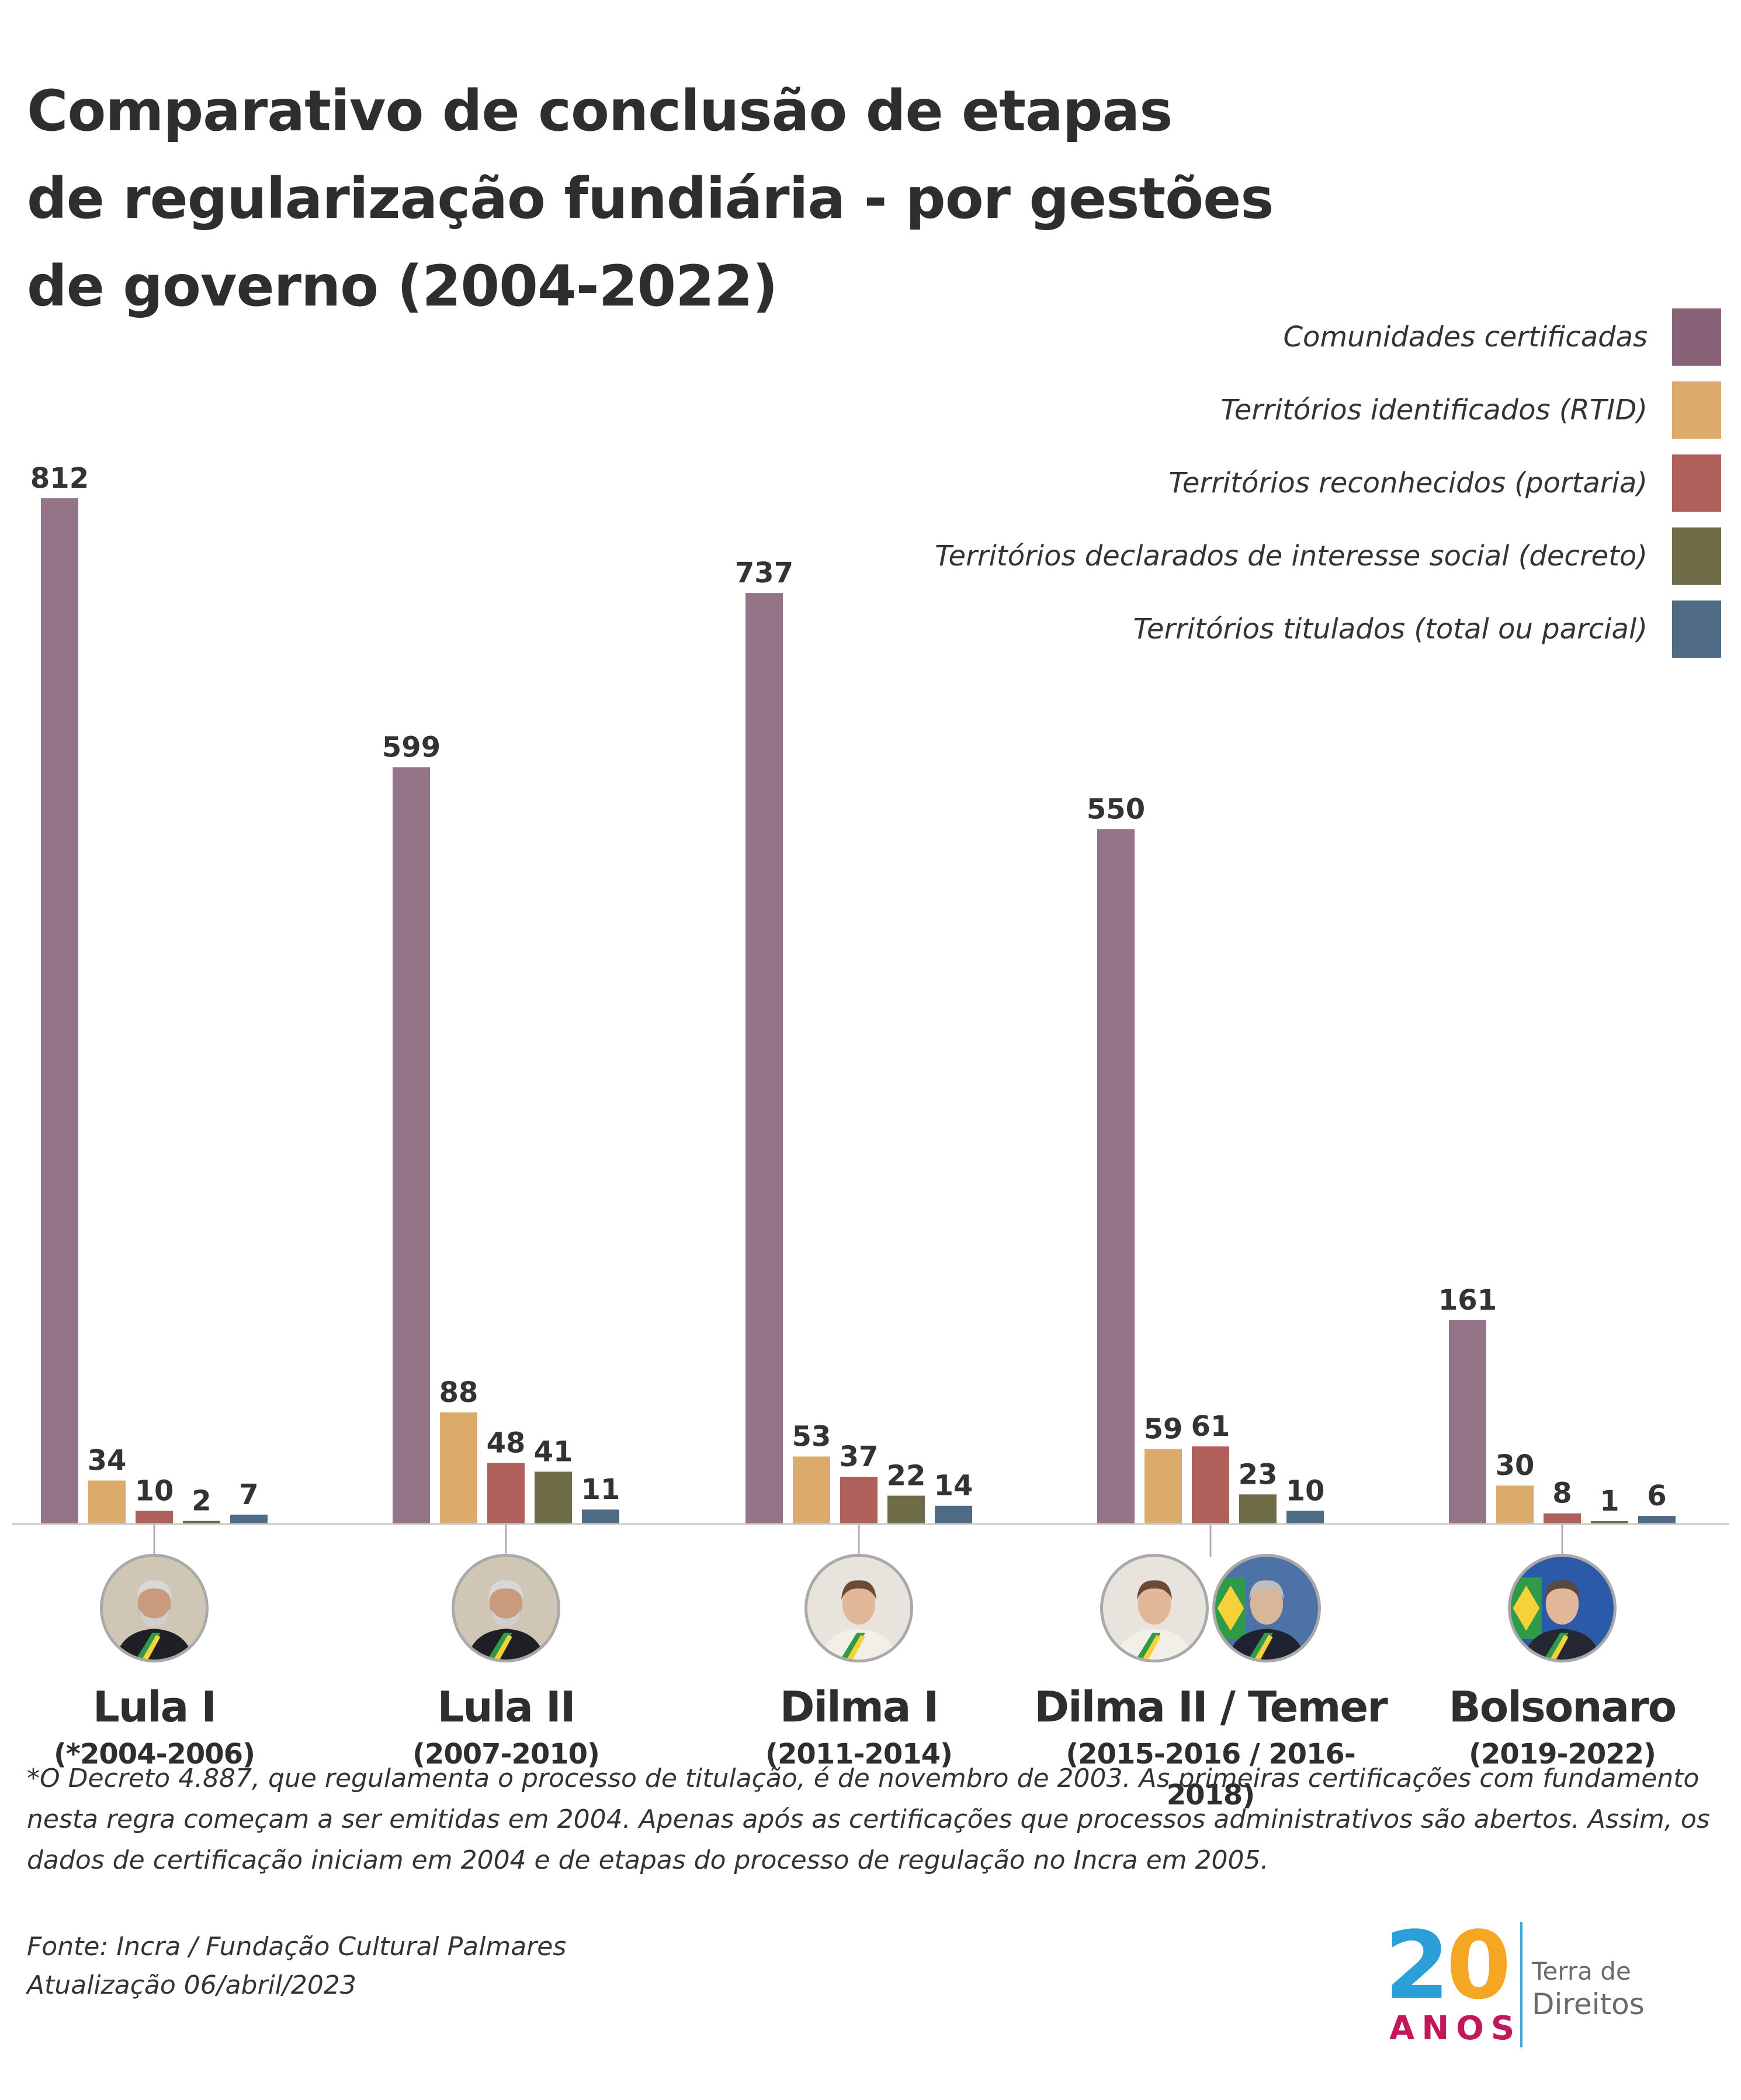  What do you see at coordinates (1455, 2028) in the screenshot?
I see `logo-anos: ANOS` at bounding box center [1455, 2028].